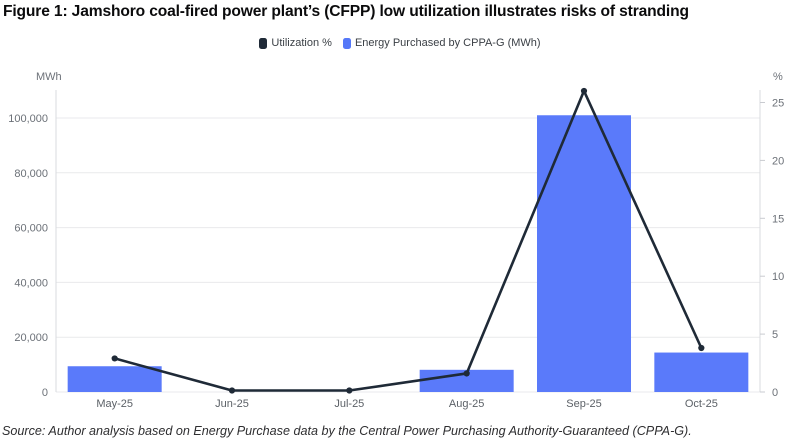 This screenshot has height=445, width=800. Describe the element at coordinates (28, 119) in the screenshot. I see `left-axis-tick-label: 100,000` at that location.